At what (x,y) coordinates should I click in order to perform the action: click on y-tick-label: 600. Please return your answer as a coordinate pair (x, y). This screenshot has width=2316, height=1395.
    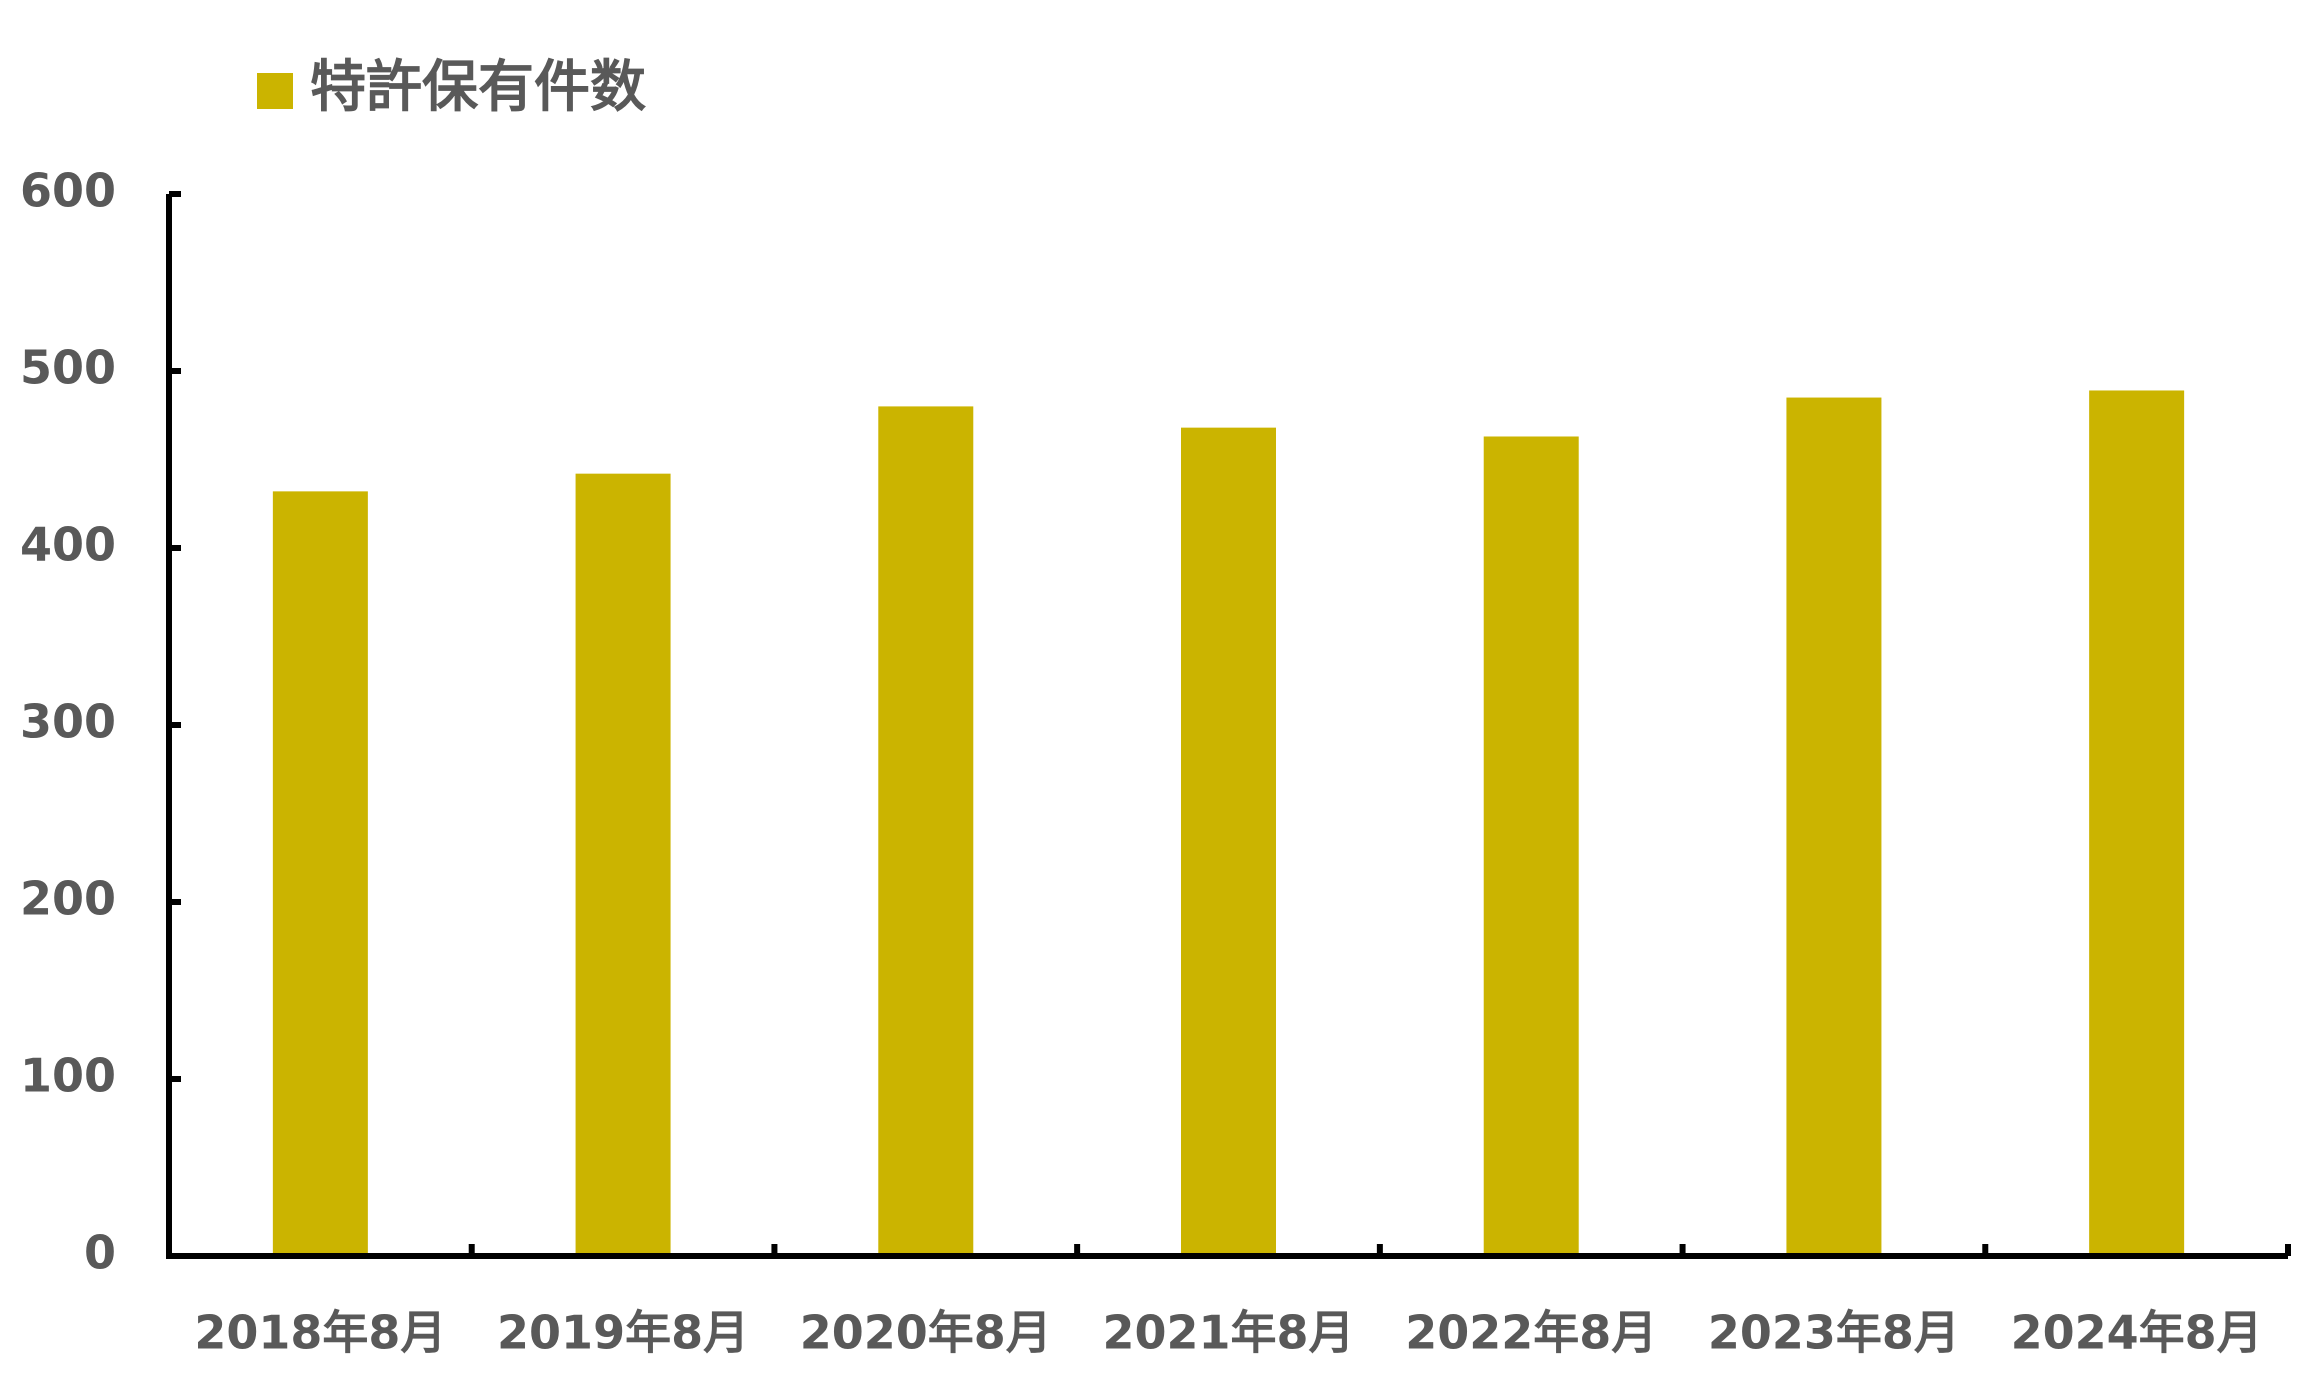
    Looking at the image, I should click on (68, 191).